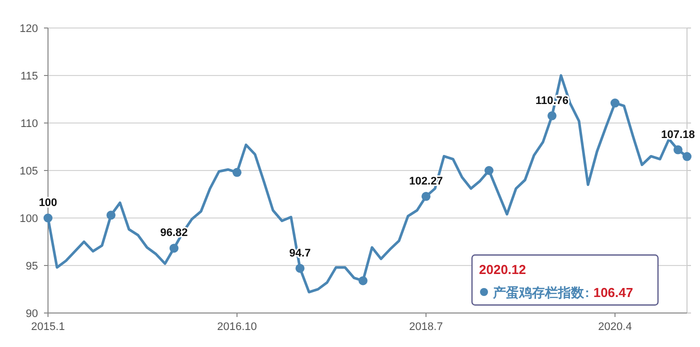 The width and height of the screenshot is (700, 347). What do you see at coordinates (678, 134) in the screenshot?
I see `data-label: 107.18` at bounding box center [678, 134].